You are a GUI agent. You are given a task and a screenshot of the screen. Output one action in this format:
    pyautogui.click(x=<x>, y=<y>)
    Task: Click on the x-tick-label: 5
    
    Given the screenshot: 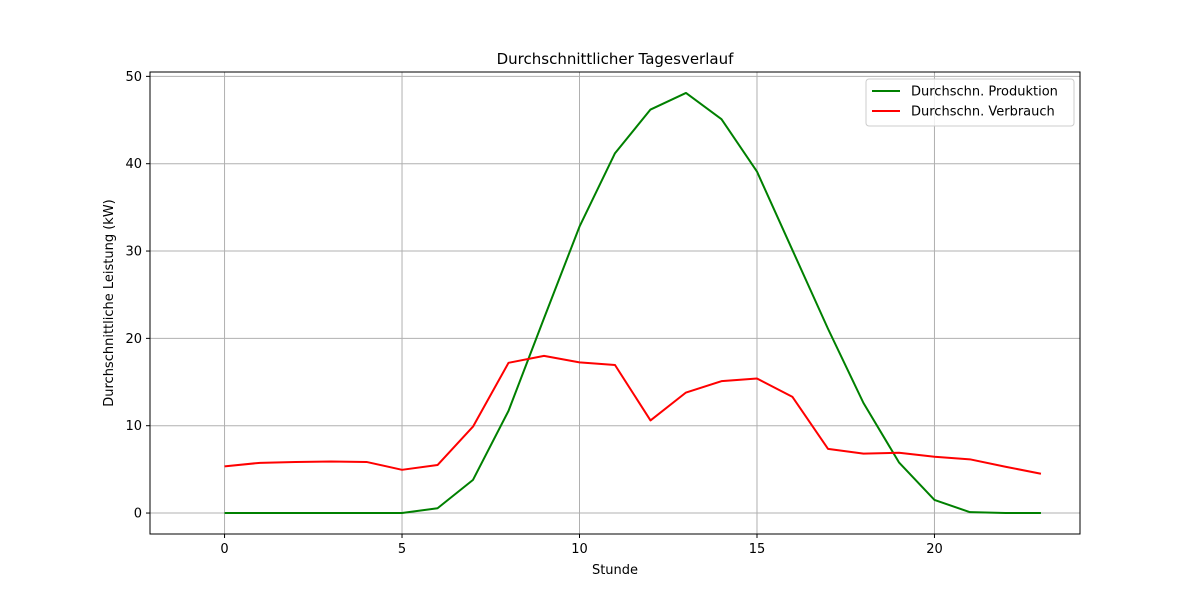 What is the action you would take?
    pyautogui.click(x=402, y=549)
    